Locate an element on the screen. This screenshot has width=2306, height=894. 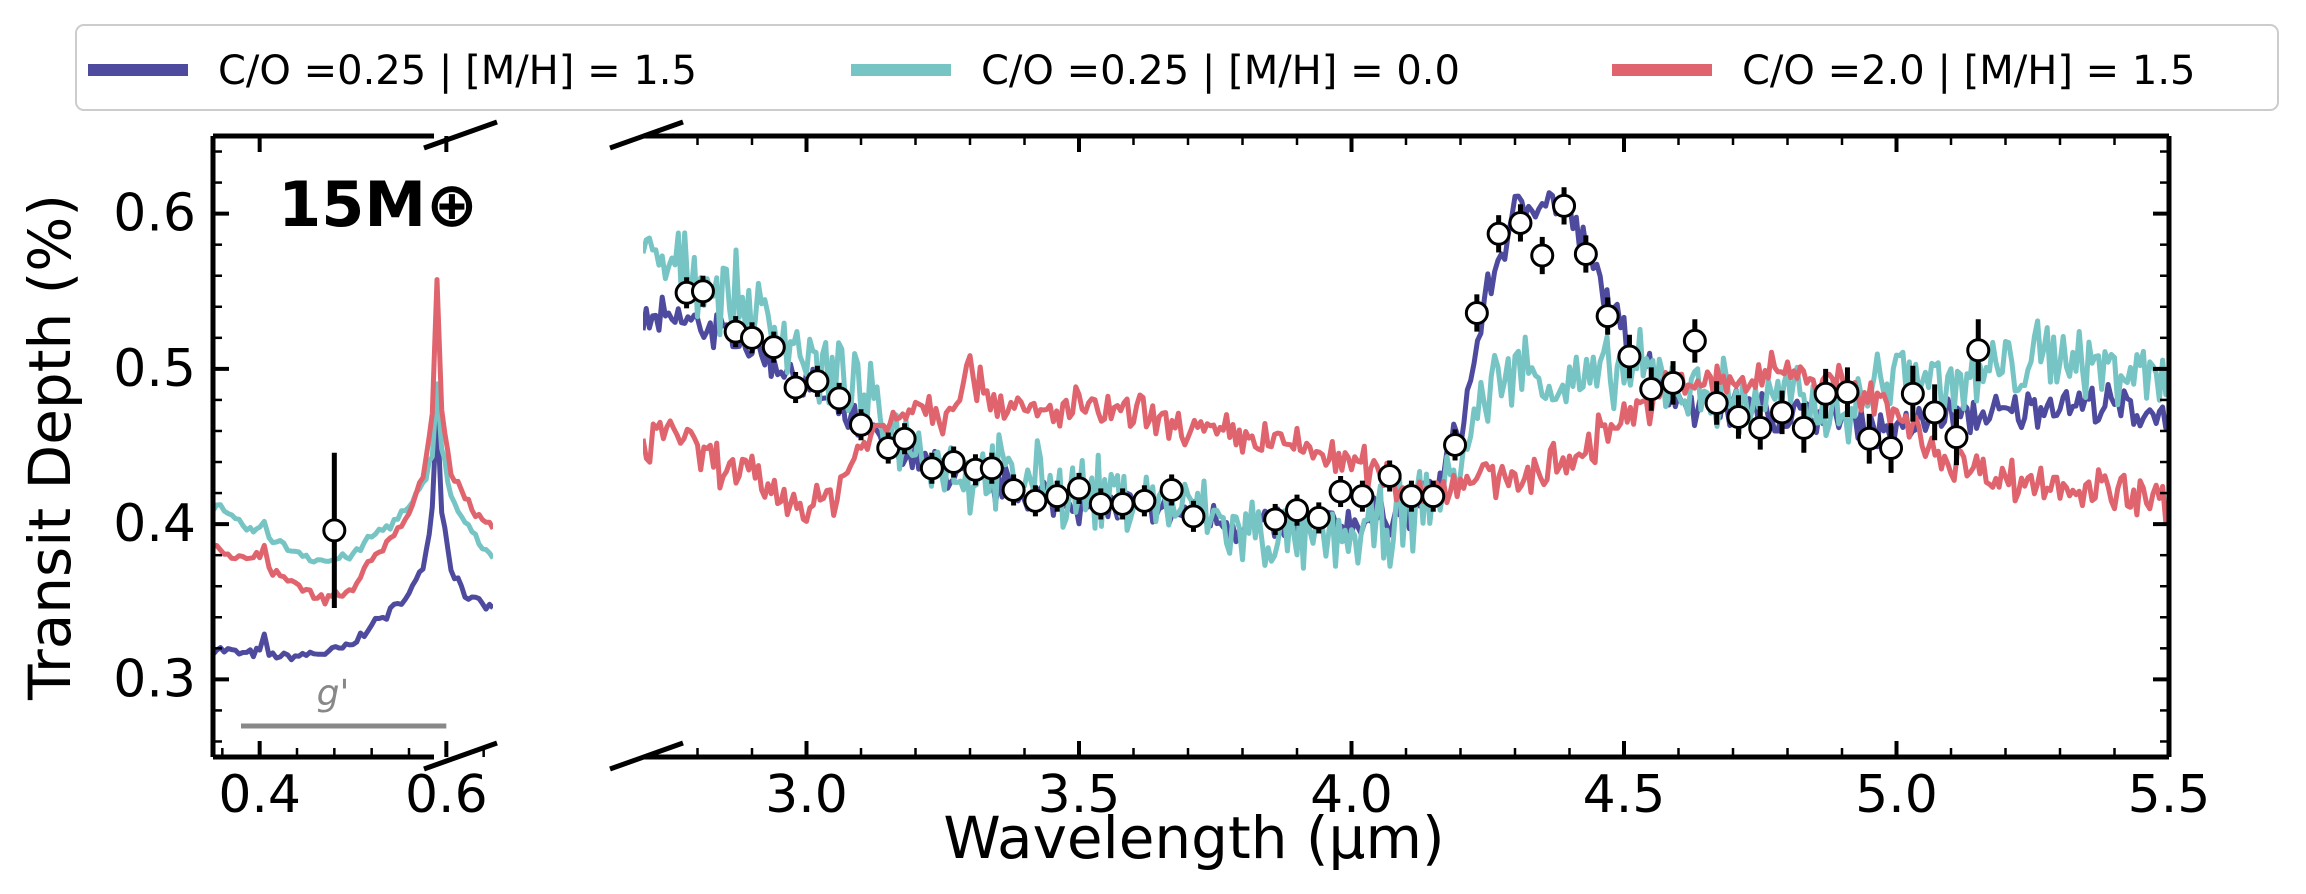
right-x-tick-label-5: 5.5 is located at coordinates (2169, 795).